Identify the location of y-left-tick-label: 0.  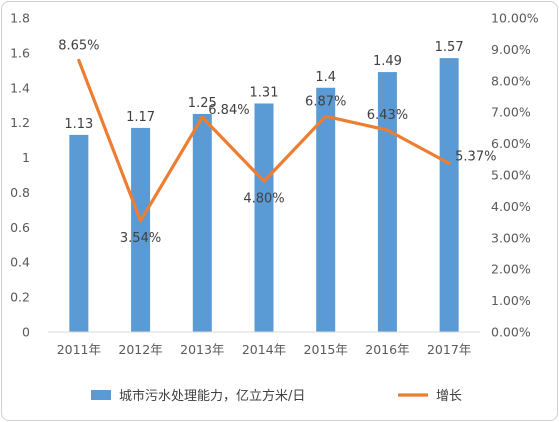
(26, 332).